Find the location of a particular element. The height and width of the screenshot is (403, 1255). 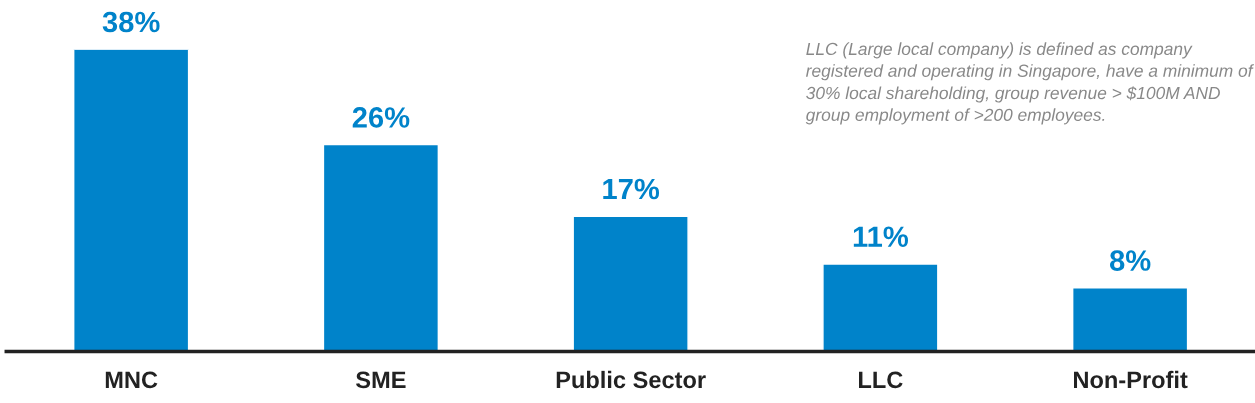

x-tick-label: Non-Profit is located at coordinates (1131, 379).